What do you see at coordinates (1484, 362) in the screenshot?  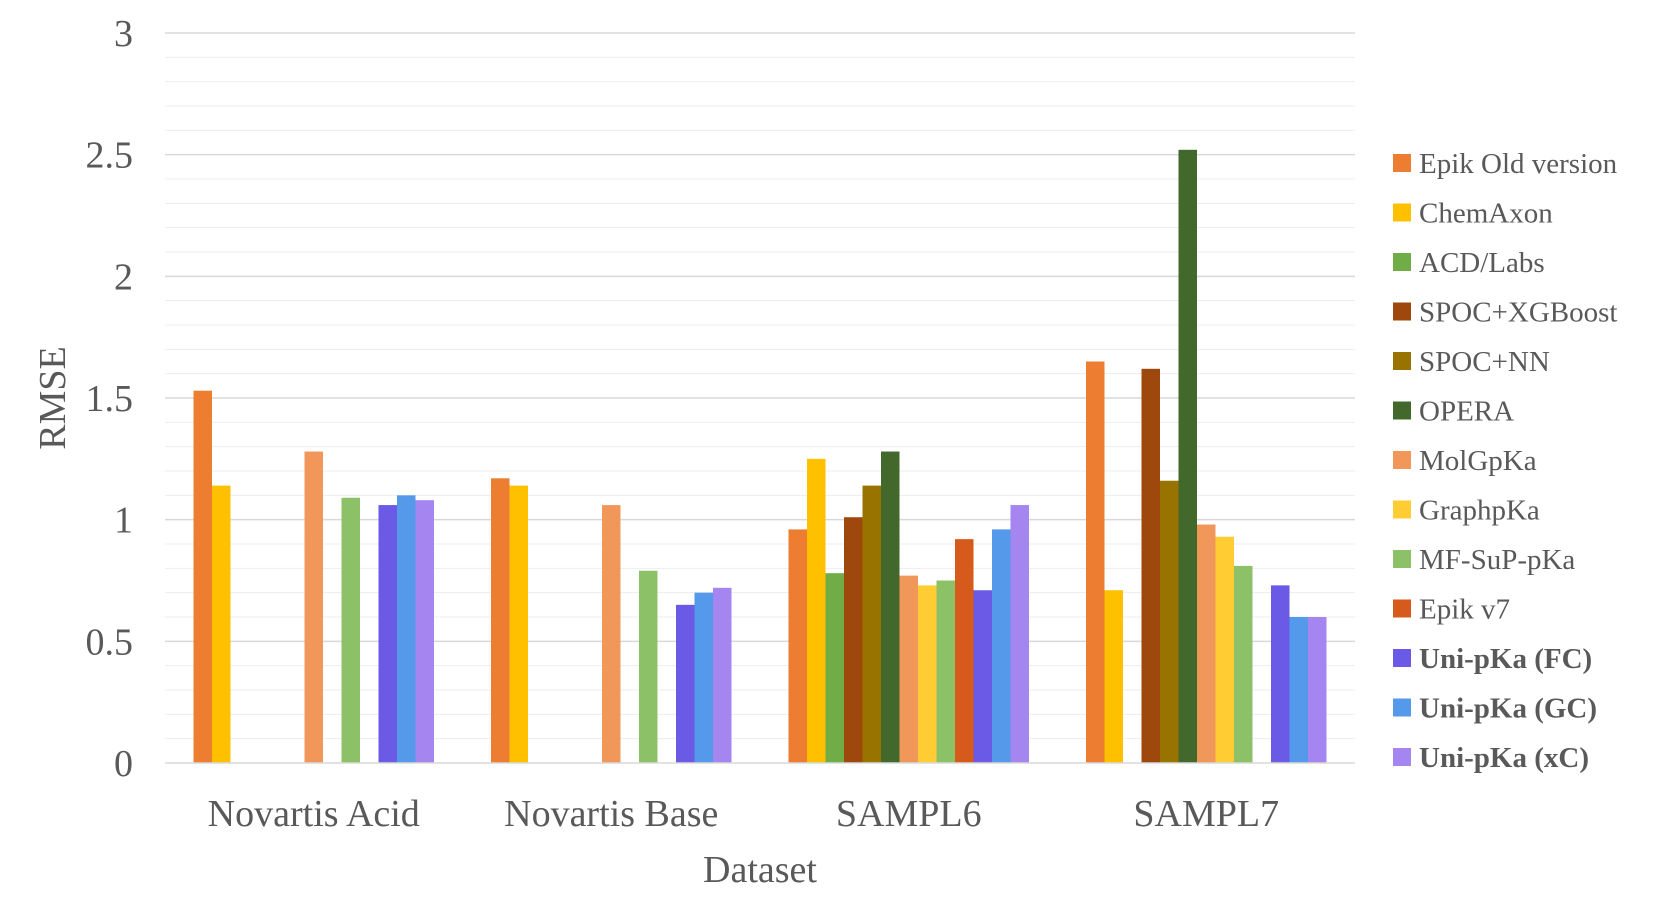 I see `legend-label: SPOC+NN` at bounding box center [1484, 362].